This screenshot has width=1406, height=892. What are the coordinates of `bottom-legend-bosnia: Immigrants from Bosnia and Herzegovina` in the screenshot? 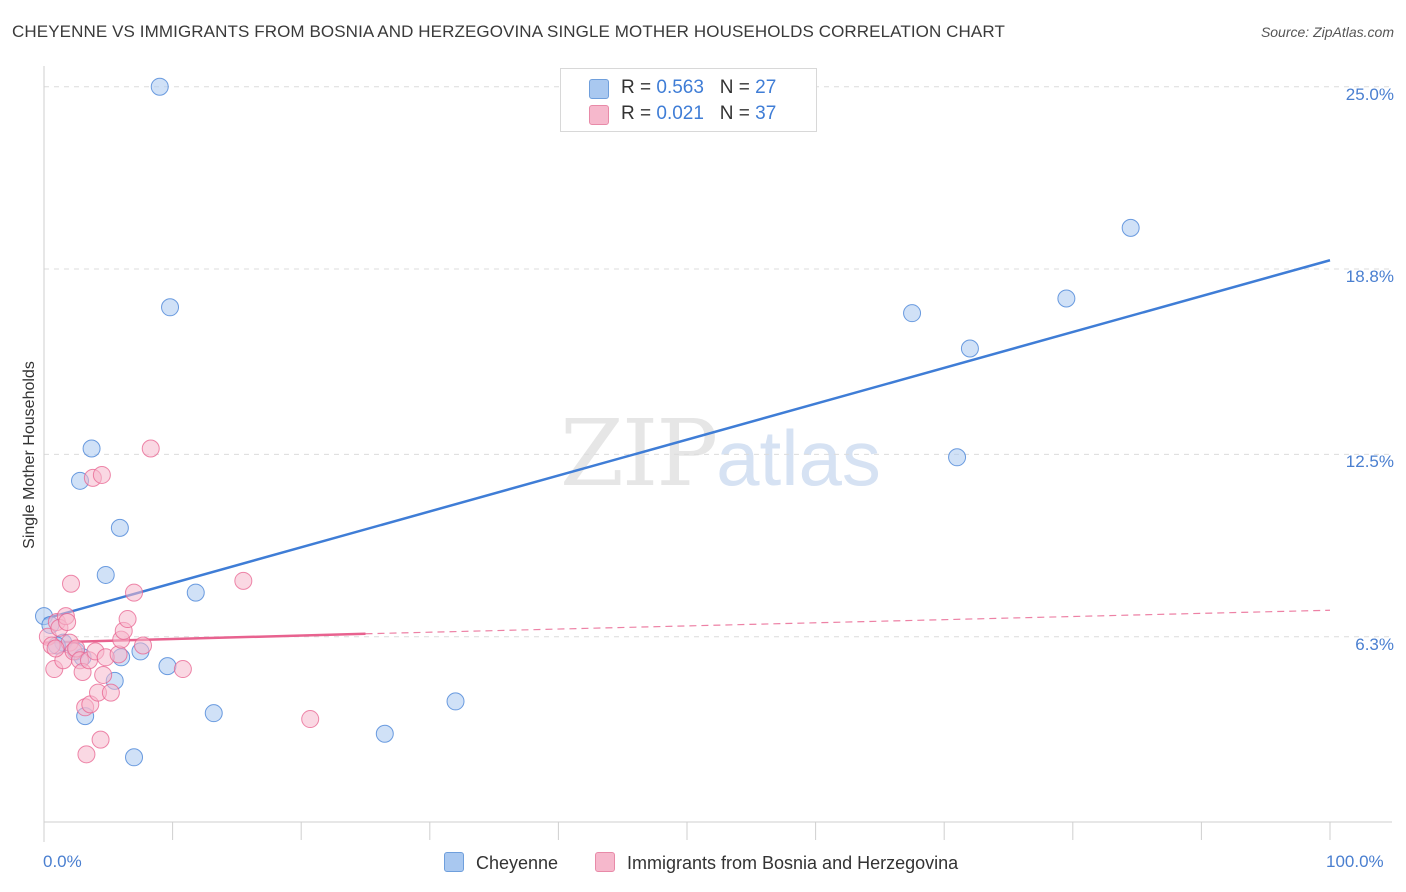 It's located at (776, 863).